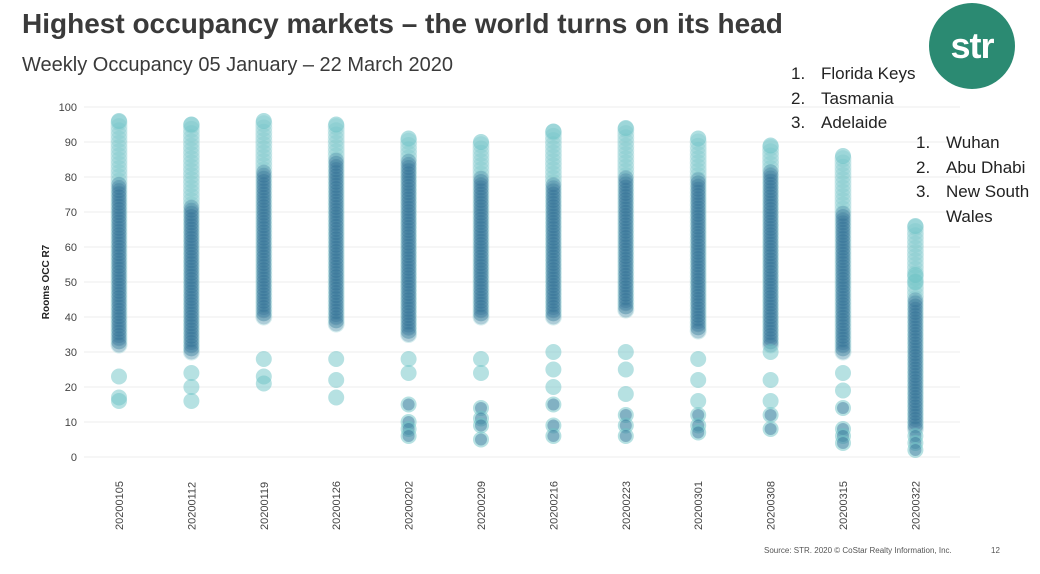 The width and height of the screenshot is (1040, 574). I want to click on list-label: New South Wales, so click(988, 204).